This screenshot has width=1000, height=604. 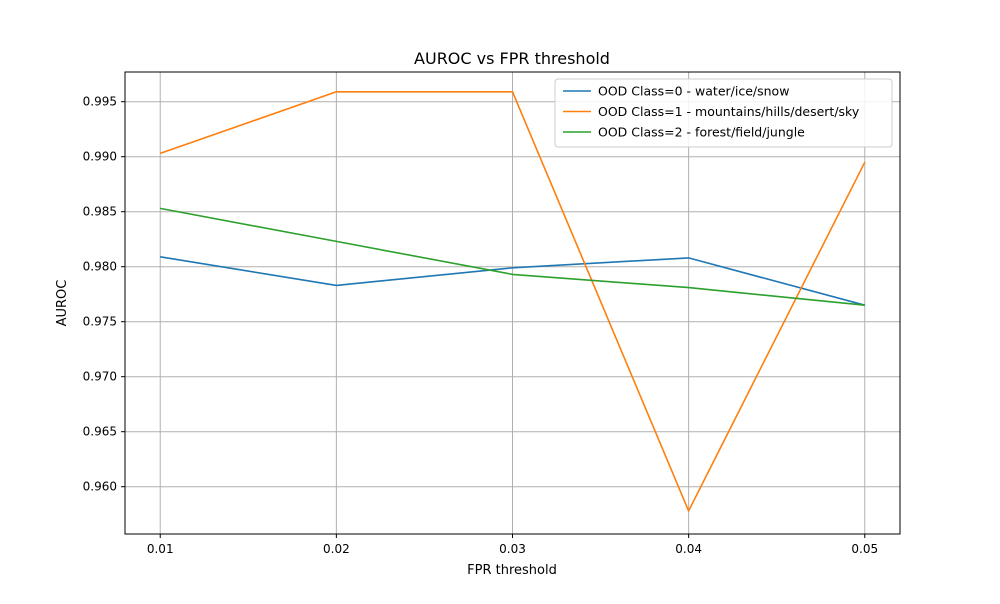 I want to click on y-tick-label: 0.985, so click(x=100, y=212).